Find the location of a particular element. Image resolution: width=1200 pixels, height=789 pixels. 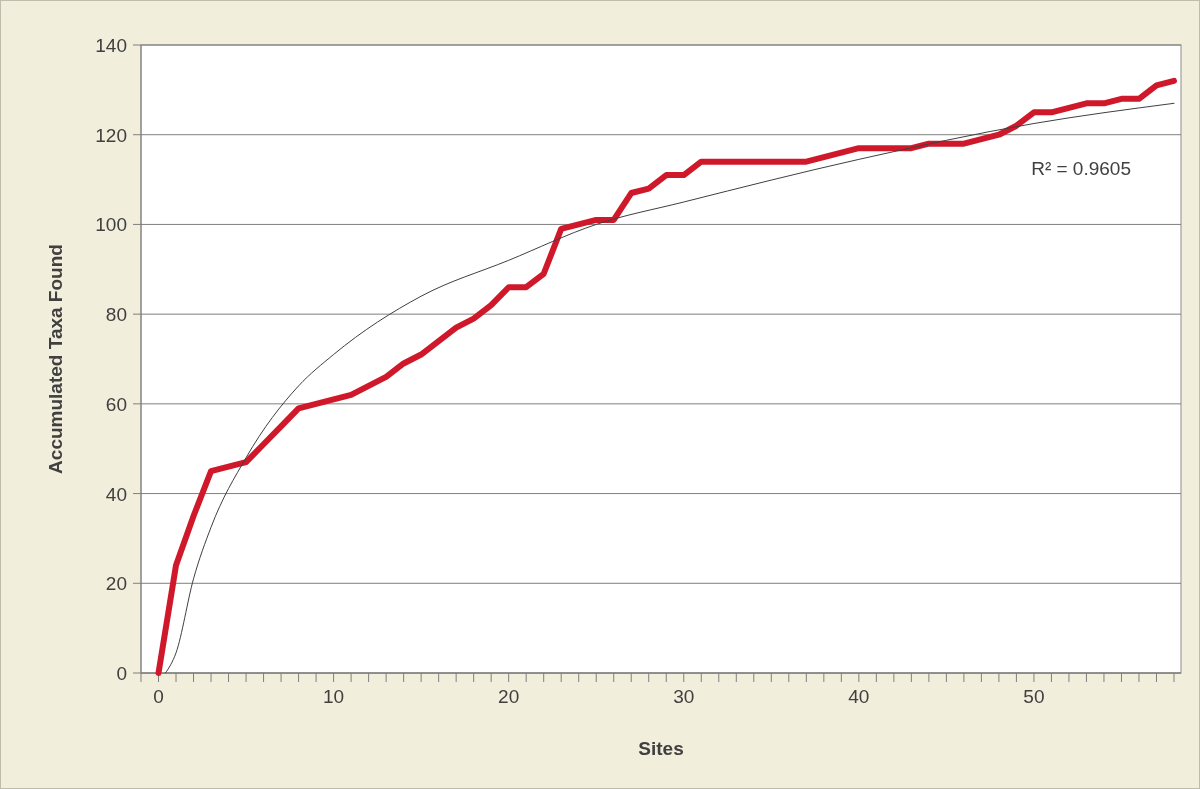

y-tick-label: 60 is located at coordinates (116, 404).